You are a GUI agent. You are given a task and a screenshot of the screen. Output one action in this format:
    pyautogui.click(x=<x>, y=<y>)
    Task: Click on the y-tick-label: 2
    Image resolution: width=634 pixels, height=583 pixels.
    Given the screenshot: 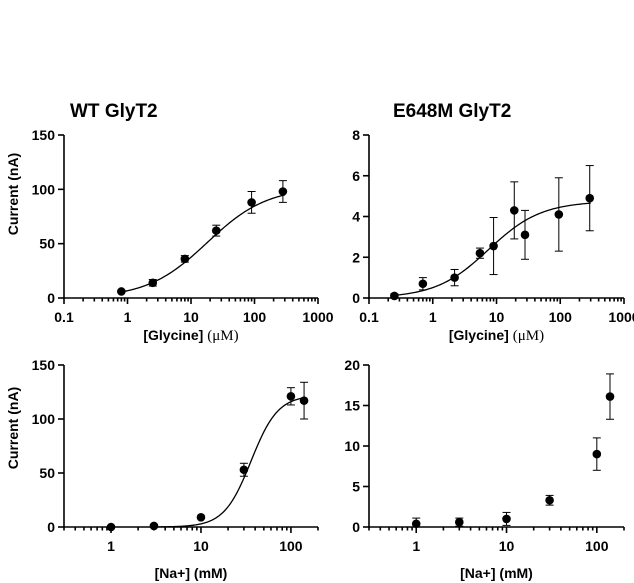 What is the action you would take?
    pyautogui.click(x=356, y=257)
    